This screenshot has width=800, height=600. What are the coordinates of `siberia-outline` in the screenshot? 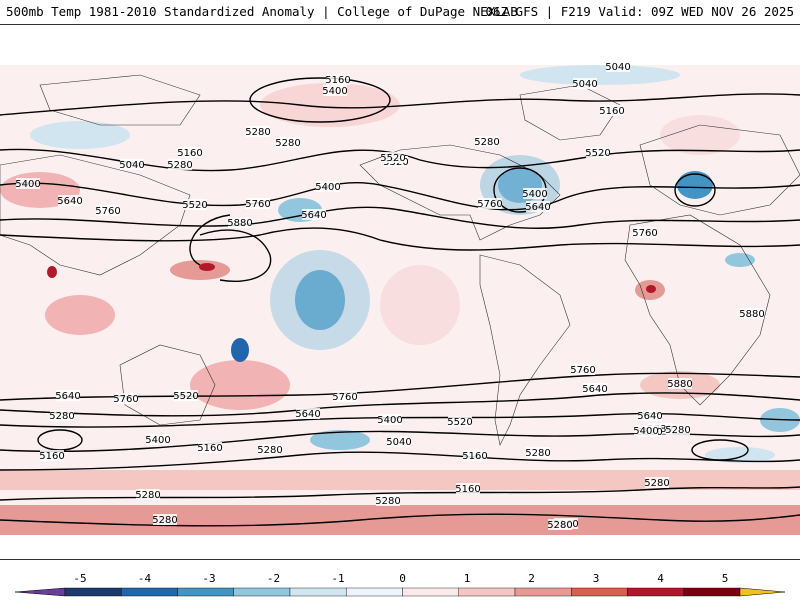 It's located at (120, 100).